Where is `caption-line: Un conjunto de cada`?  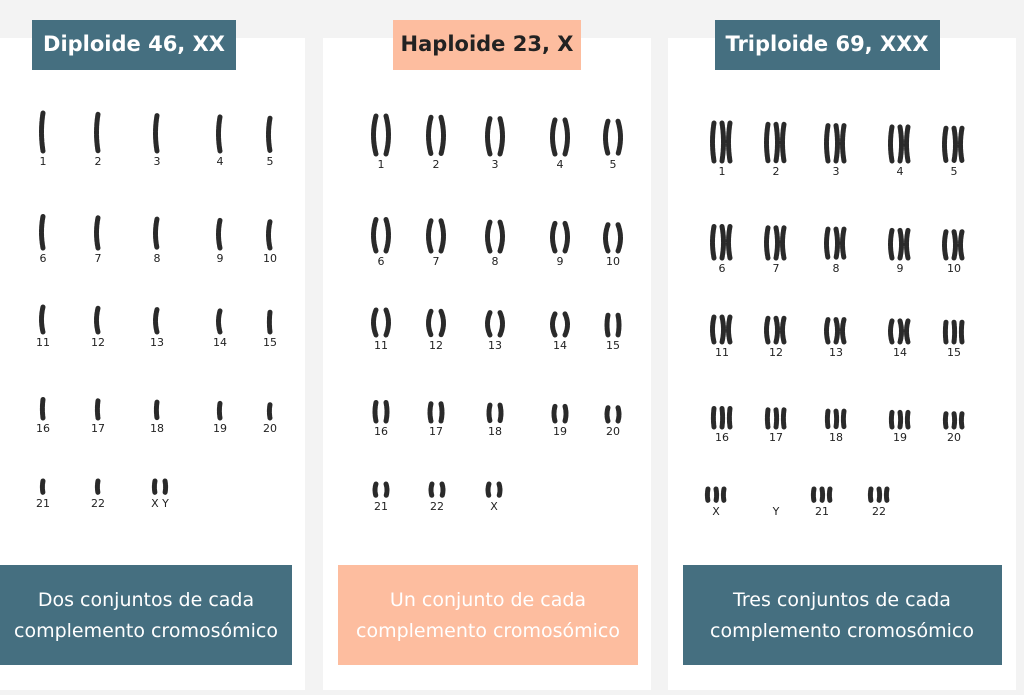 caption-line: Un conjunto de cada is located at coordinates (488, 600).